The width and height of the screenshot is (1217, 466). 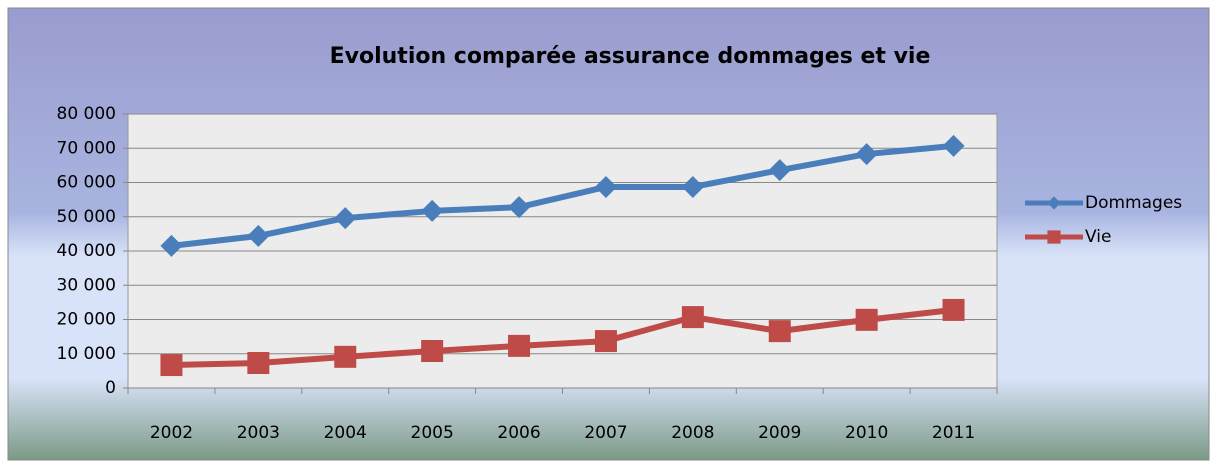 What do you see at coordinates (86, 148) in the screenshot?
I see `y-tick-label: 70 000` at bounding box center [86, 148].